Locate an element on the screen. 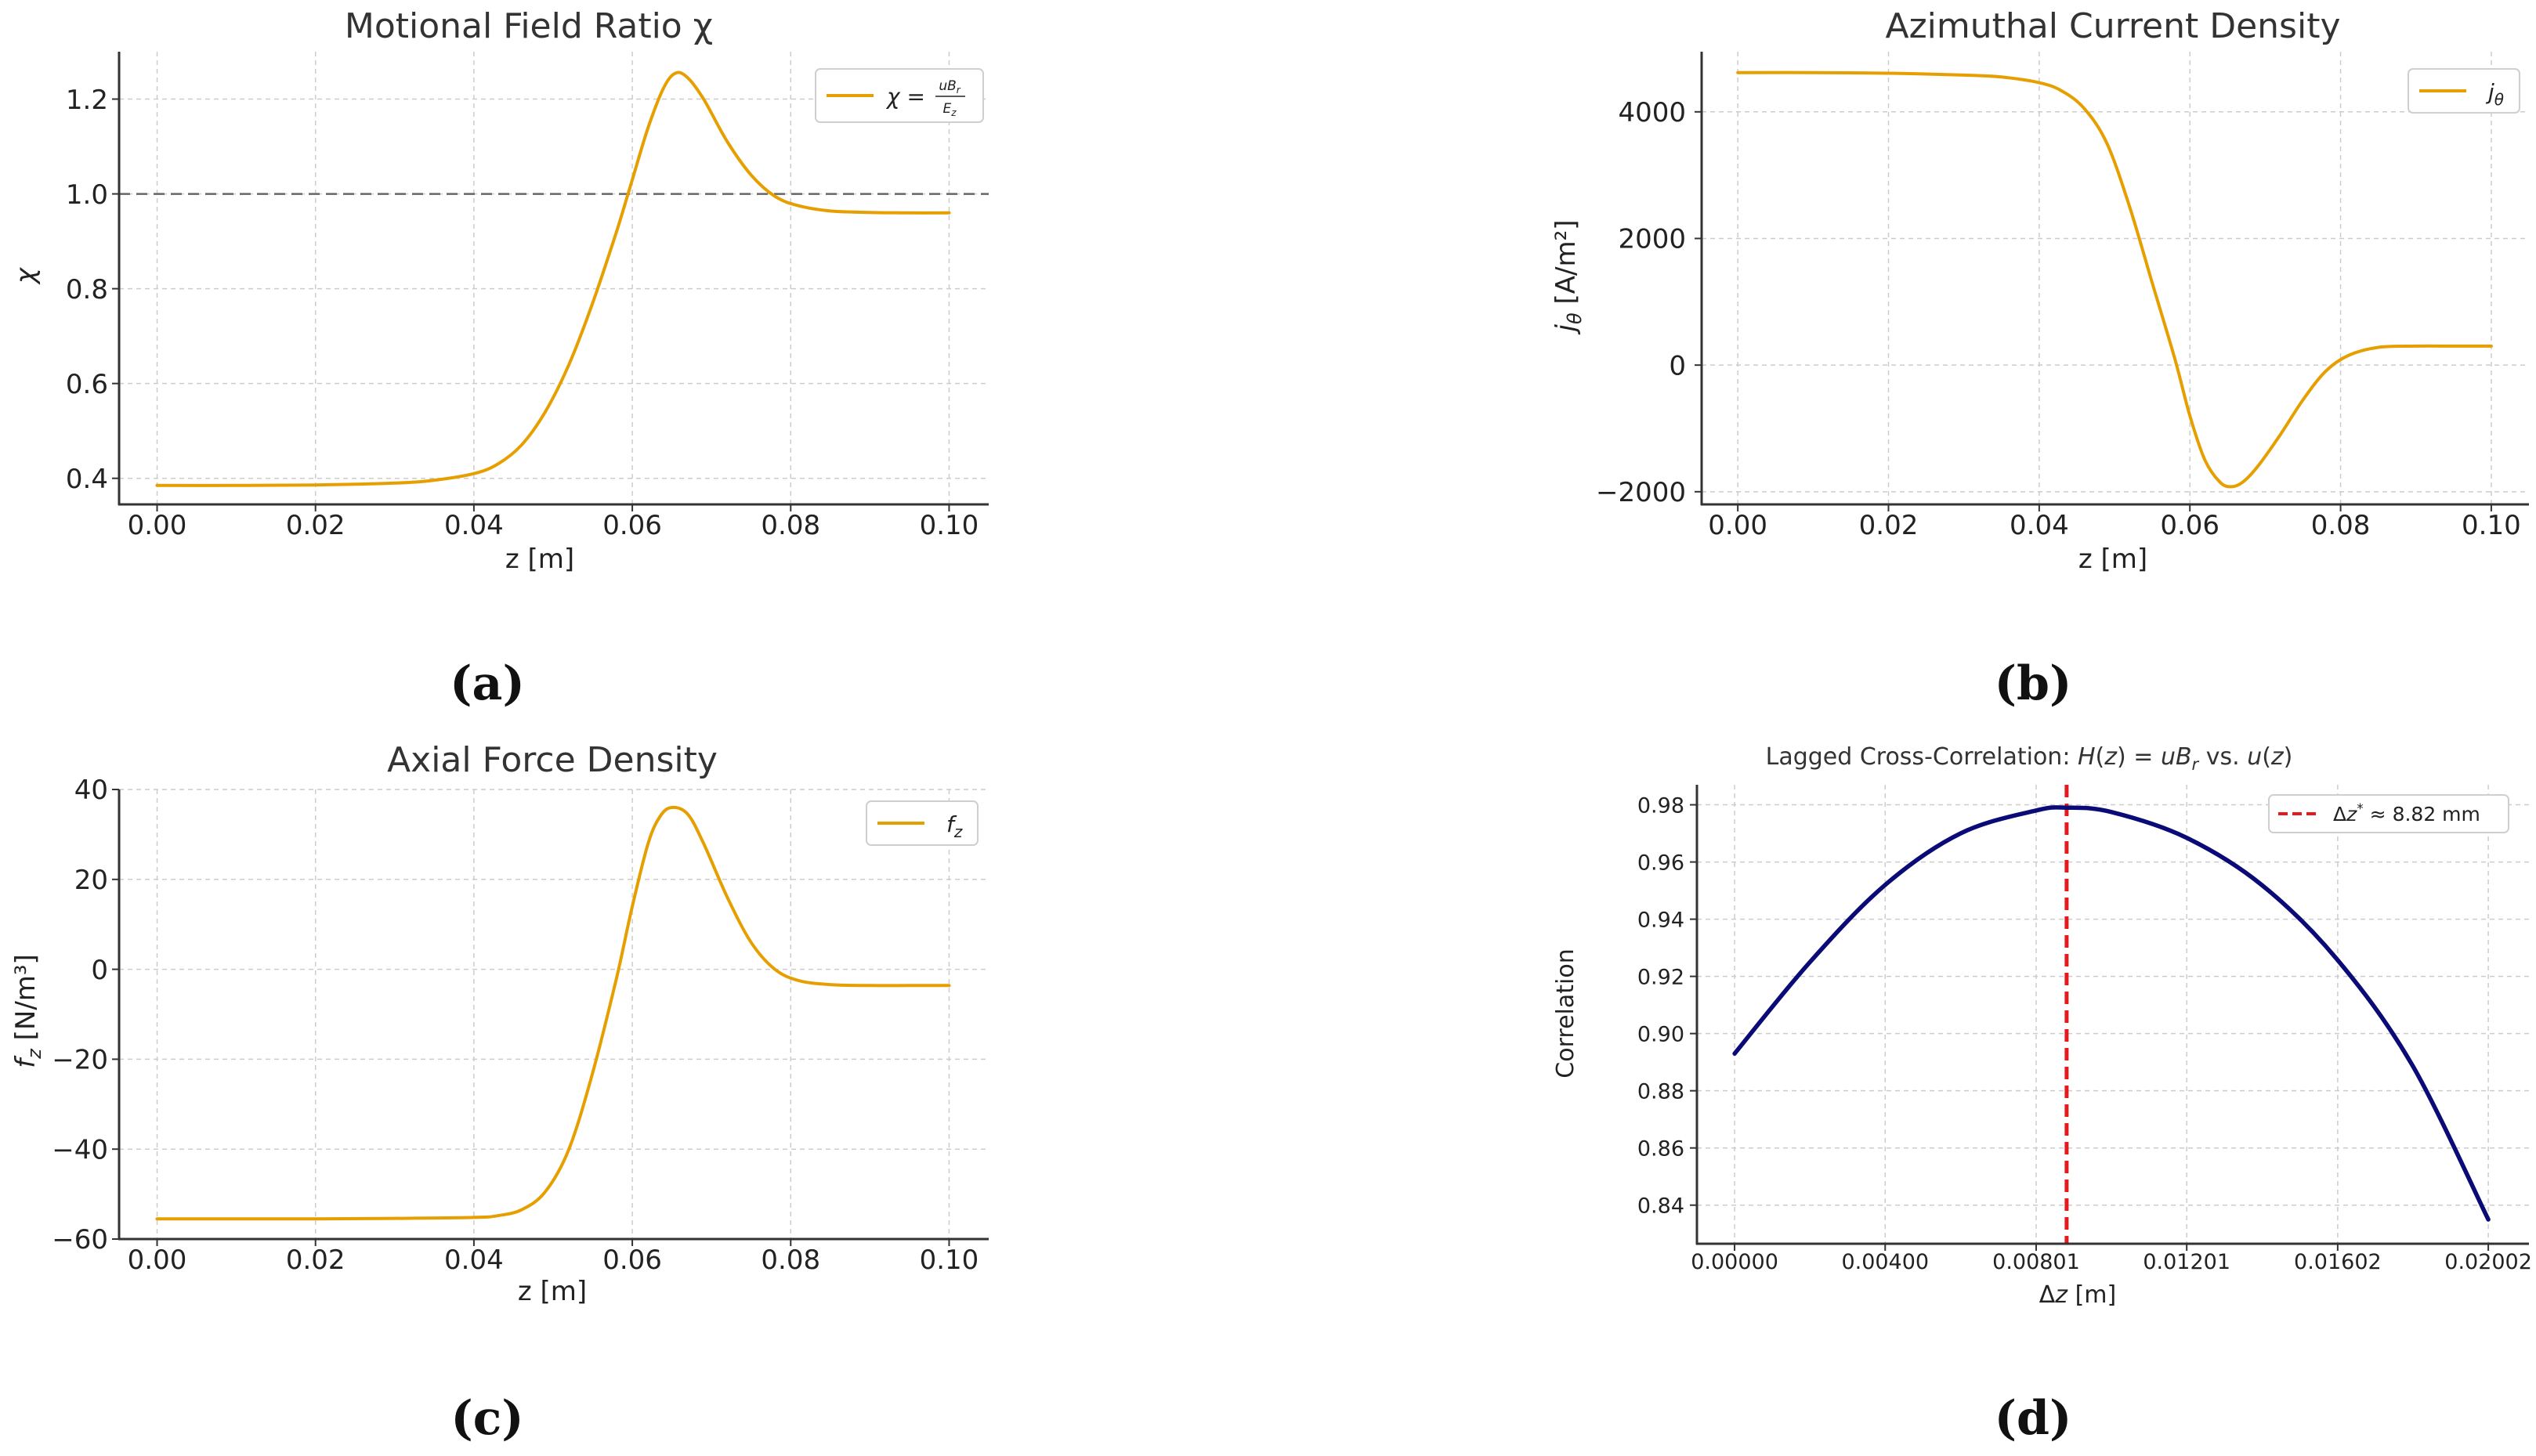 The image size is (2536, 1456). panel-label-d: (d) is located at coordinates (2033, 1418).